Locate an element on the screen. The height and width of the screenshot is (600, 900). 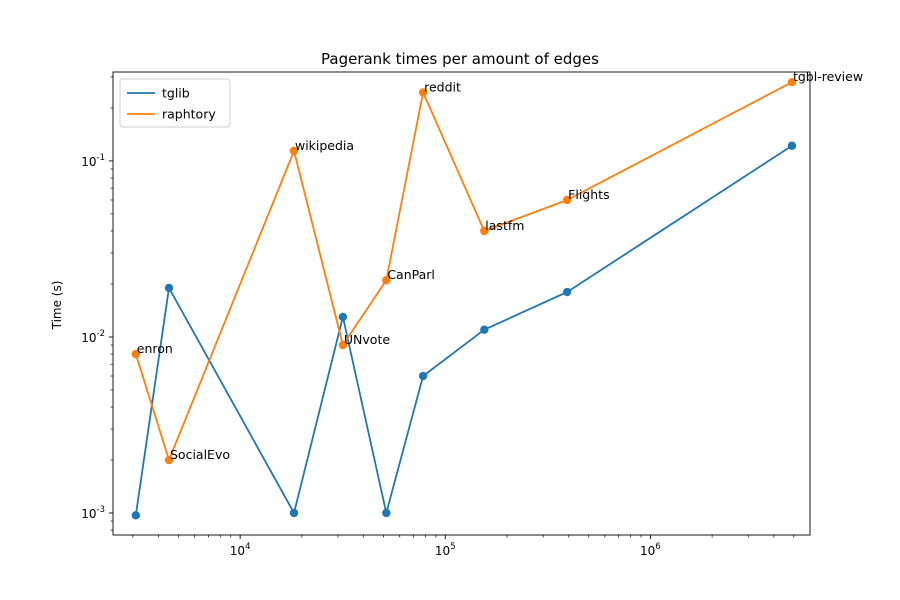
x-tick-label: 10⁴ is located at coordinates (240, 550).